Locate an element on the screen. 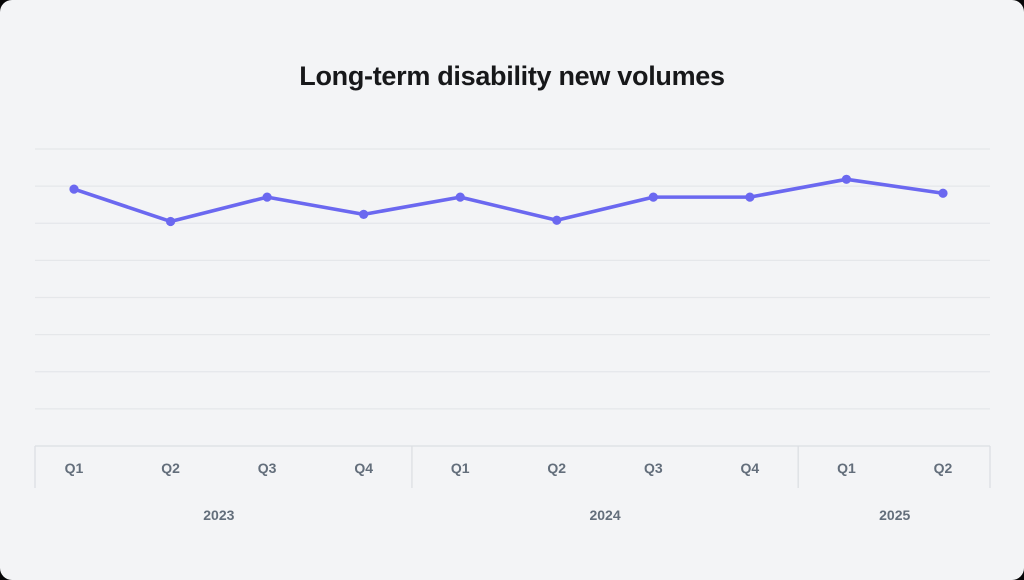 The image size is (1024, 580). chart-title: Long-term disability new volumes is located at coordinates (512, 76).